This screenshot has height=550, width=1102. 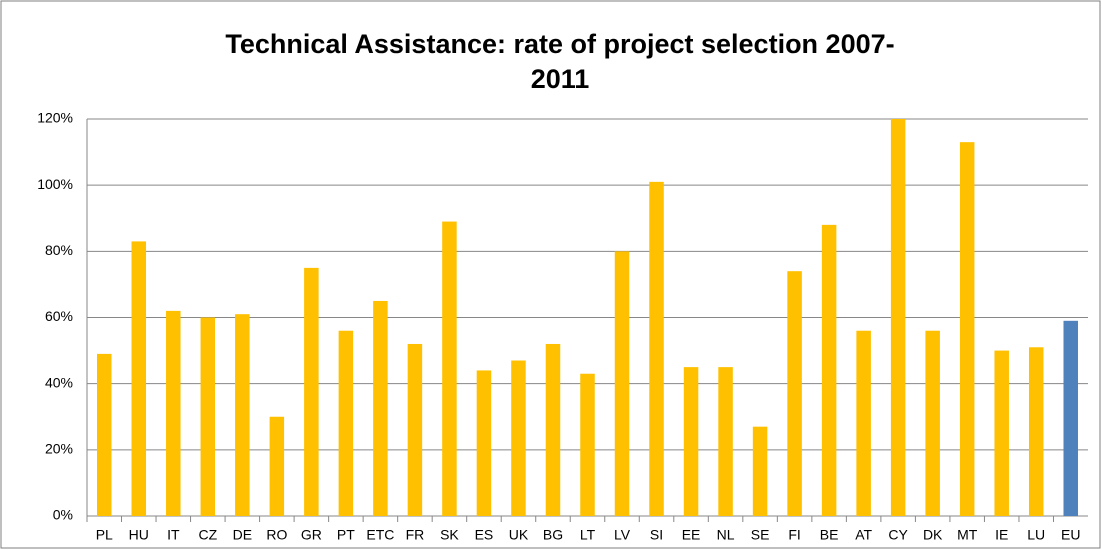 What do you see at coordinates (59, 316) in the screenshot?
I see `y-tick-label: 60%` at bounding box center [59, 316].